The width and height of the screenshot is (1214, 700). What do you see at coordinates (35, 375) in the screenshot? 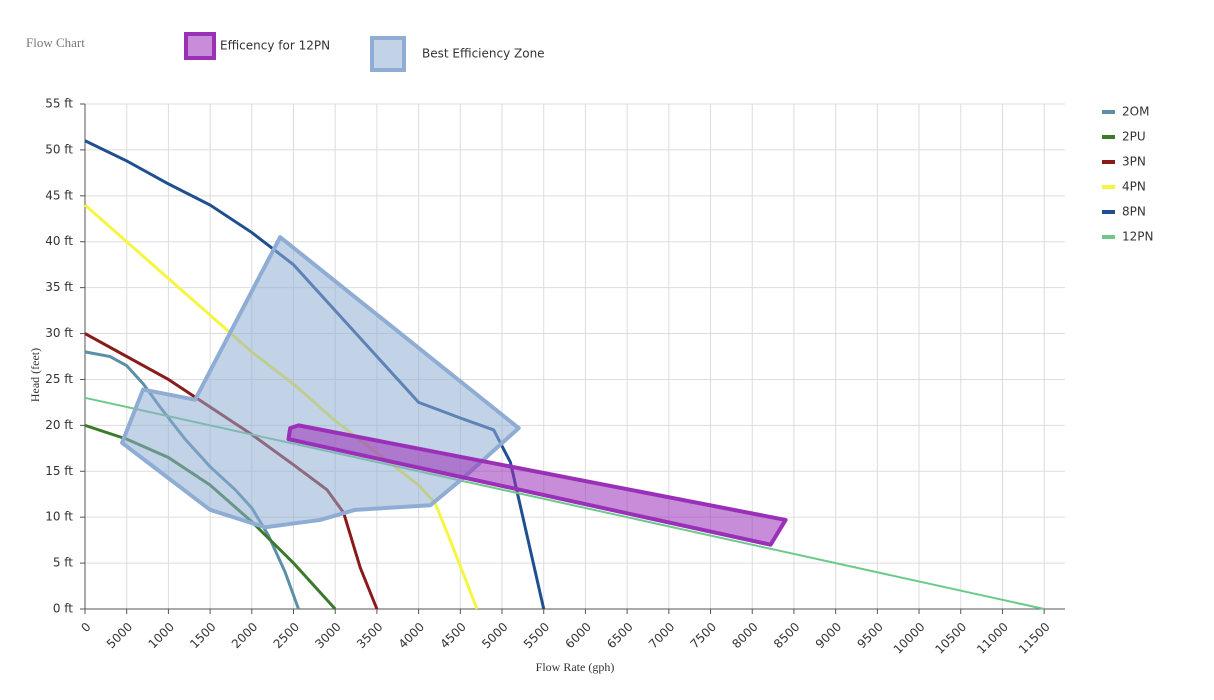
I see `y-axis-label: Head (feet)` at bounding box center [35, 375].